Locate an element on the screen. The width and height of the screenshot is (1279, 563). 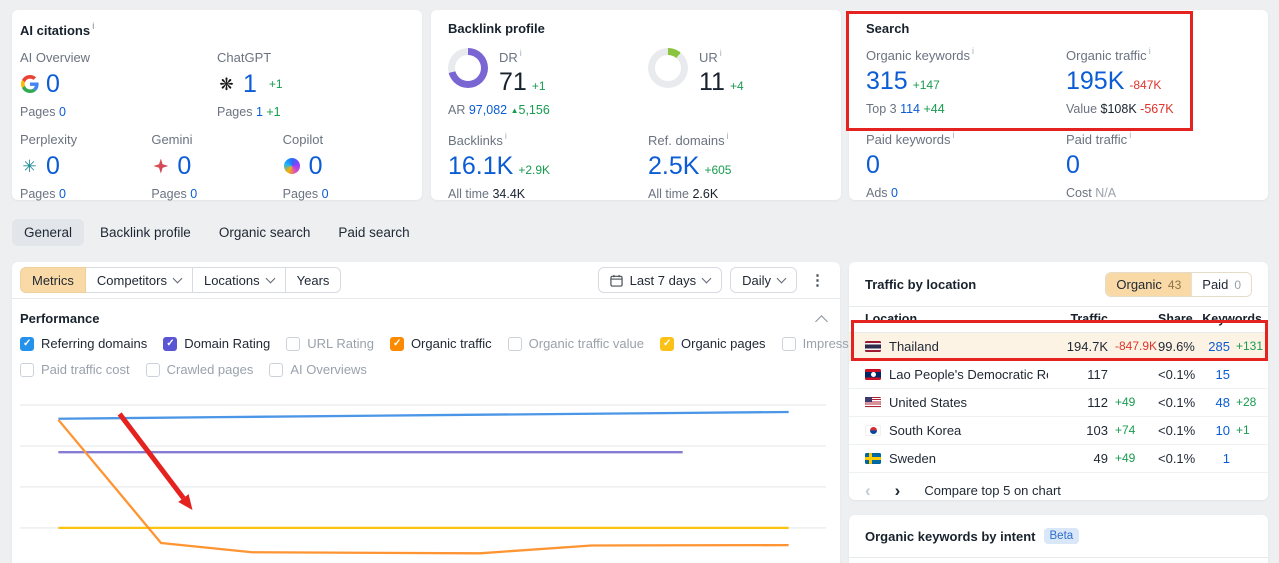
paid-keywords-value: 0 is located at coordinates (873, 165).